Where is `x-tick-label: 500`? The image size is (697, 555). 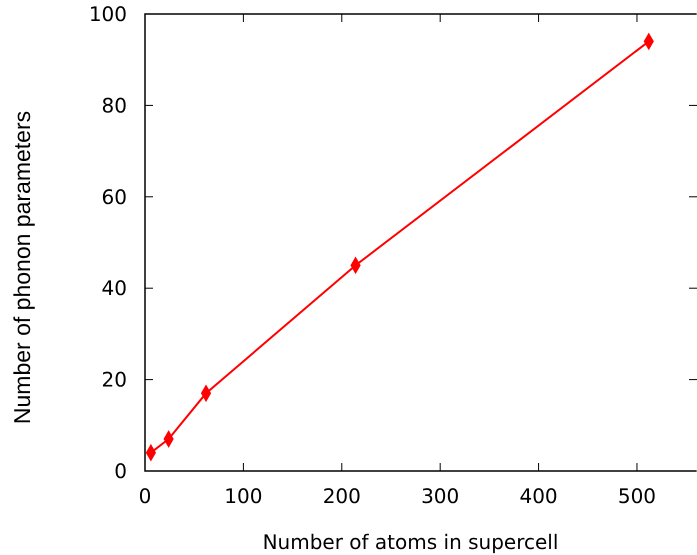 x-tick-label: 500 is located at coordinates (637, 496).